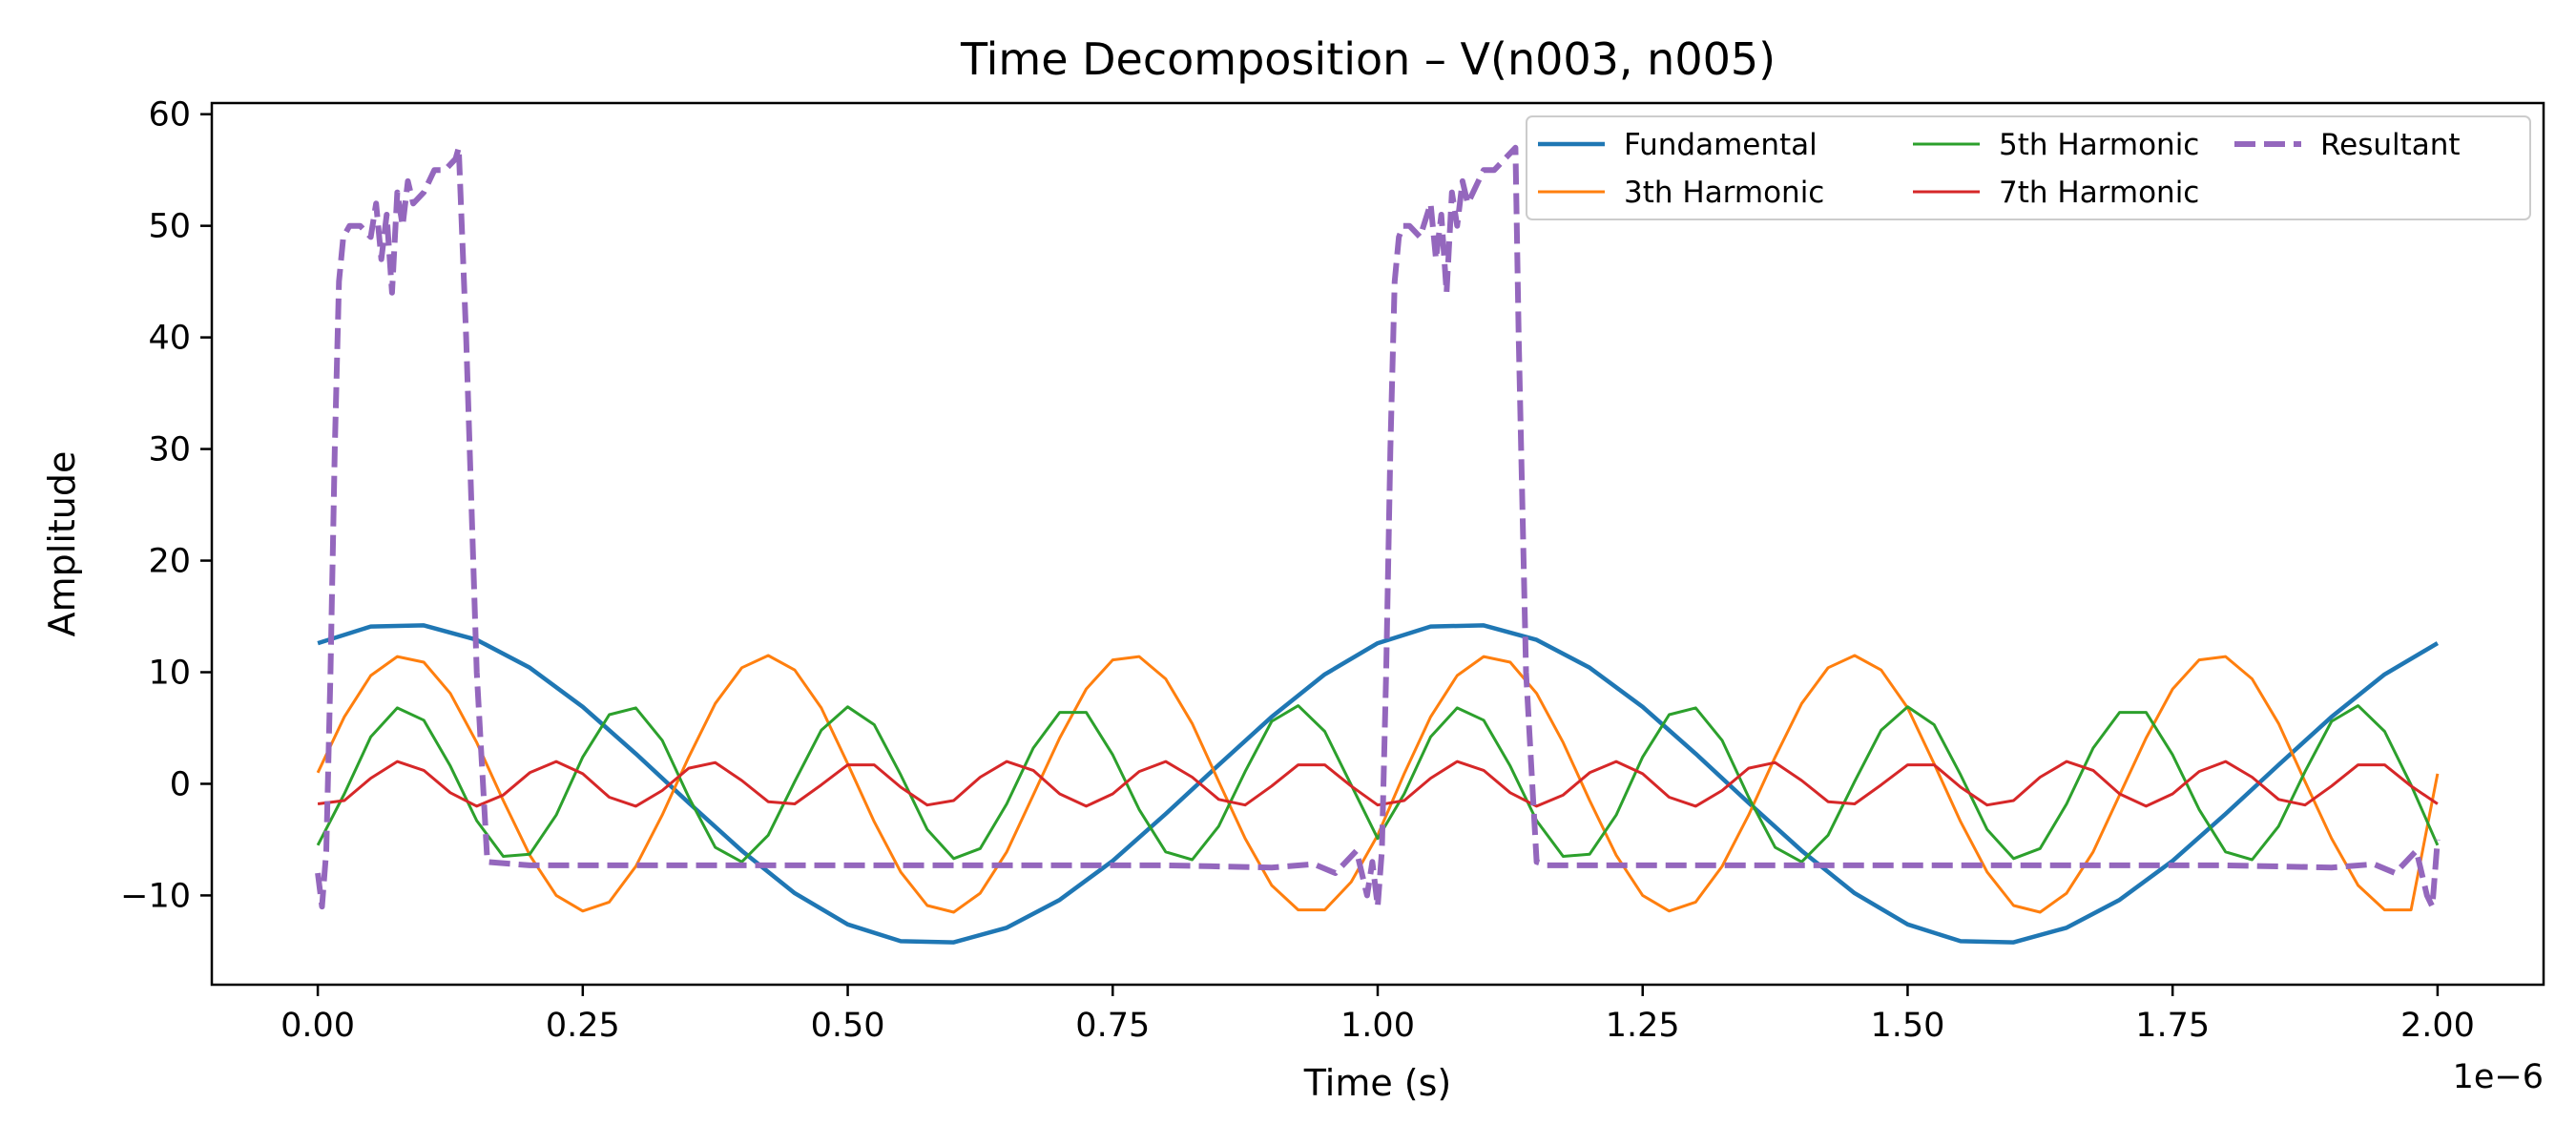 This screenshot has width=2576, height=1145. Describe the element at coordinates (2099, 145) in the screenshot. I see `legend-label: 5th Harmonic` at that location.